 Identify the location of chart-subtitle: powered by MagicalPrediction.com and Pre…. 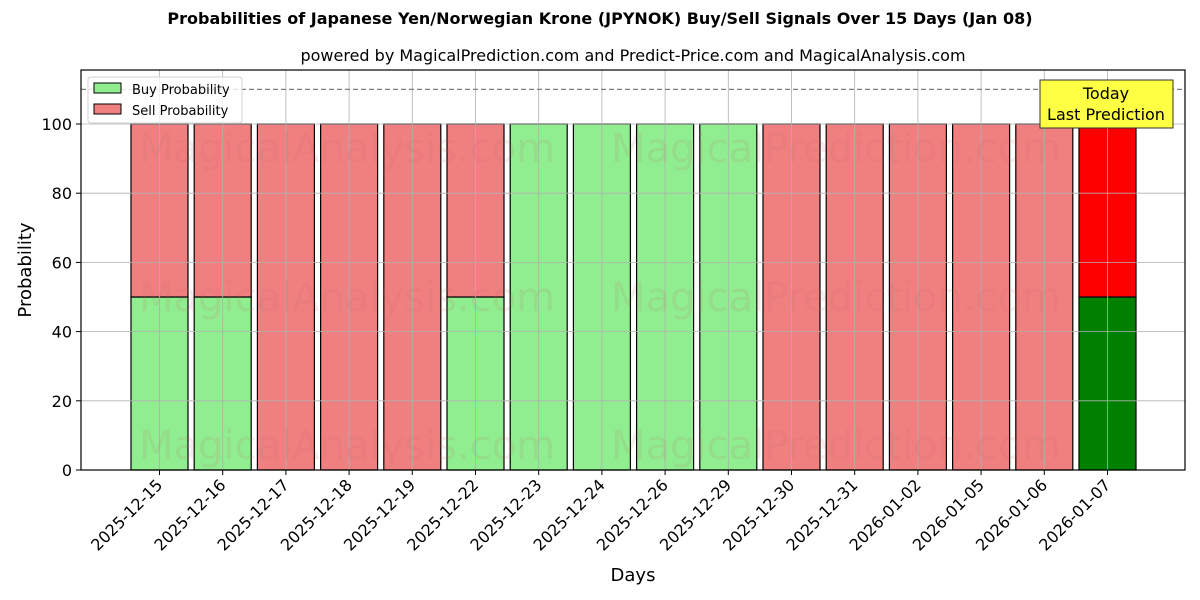
(633, 55).